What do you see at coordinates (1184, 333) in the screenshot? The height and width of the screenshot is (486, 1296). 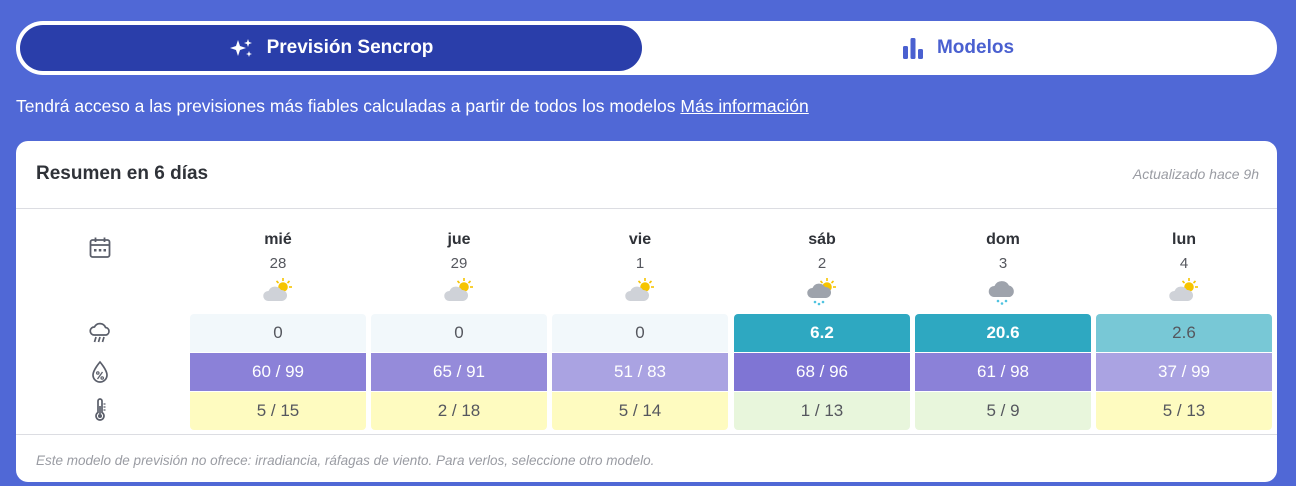 I see `rain-cell: 2.6` at bounding box center [1184, 333].